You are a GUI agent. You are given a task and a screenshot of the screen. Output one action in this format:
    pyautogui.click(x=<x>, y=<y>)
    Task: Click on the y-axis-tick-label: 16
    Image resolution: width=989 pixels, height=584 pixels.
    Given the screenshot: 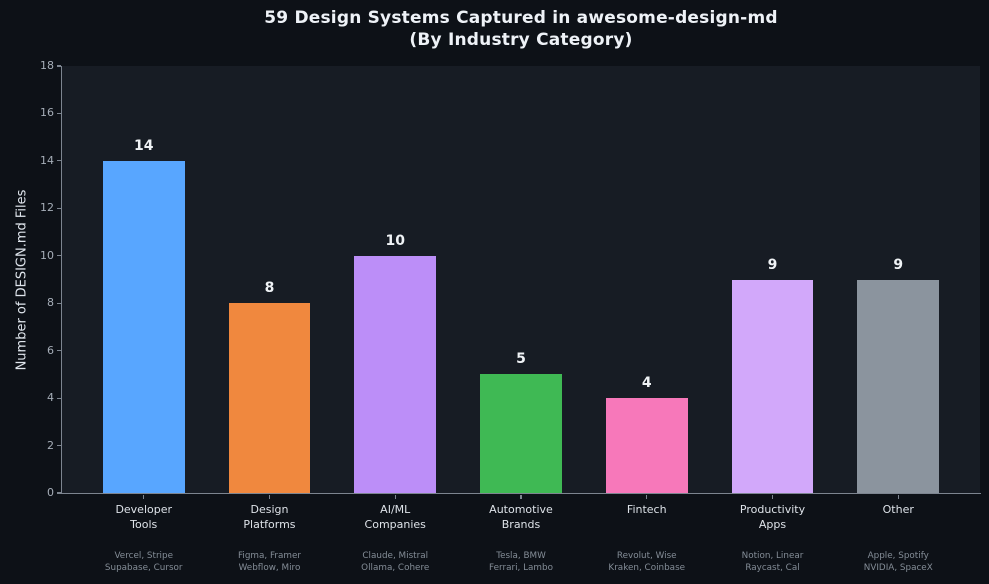 What is the action you would take?
    pyautogui.click(x=47, y=113)
    